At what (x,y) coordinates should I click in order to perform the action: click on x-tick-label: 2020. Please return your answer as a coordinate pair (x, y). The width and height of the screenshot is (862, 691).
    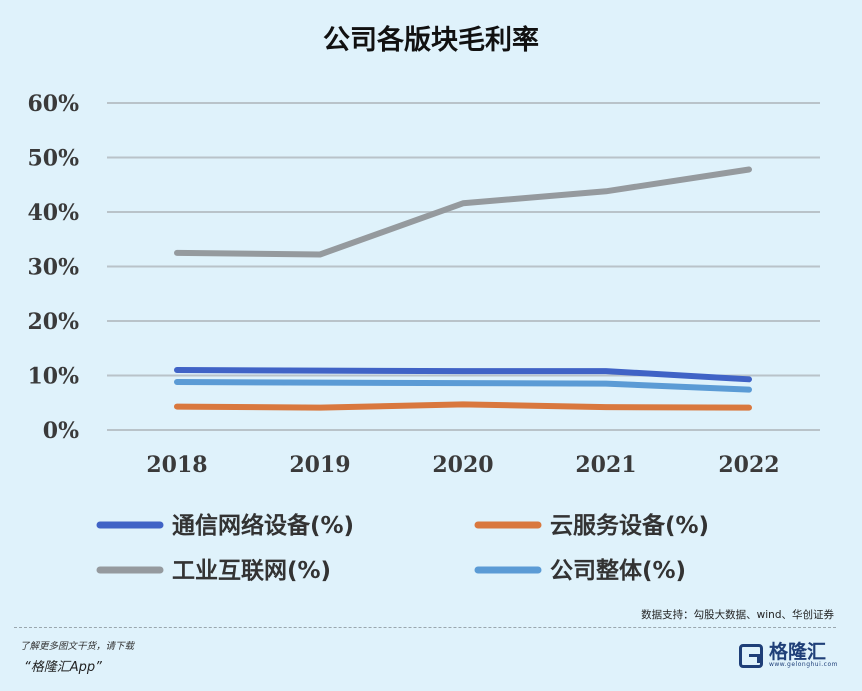
    Looking at the image, I should click on (462, 465).